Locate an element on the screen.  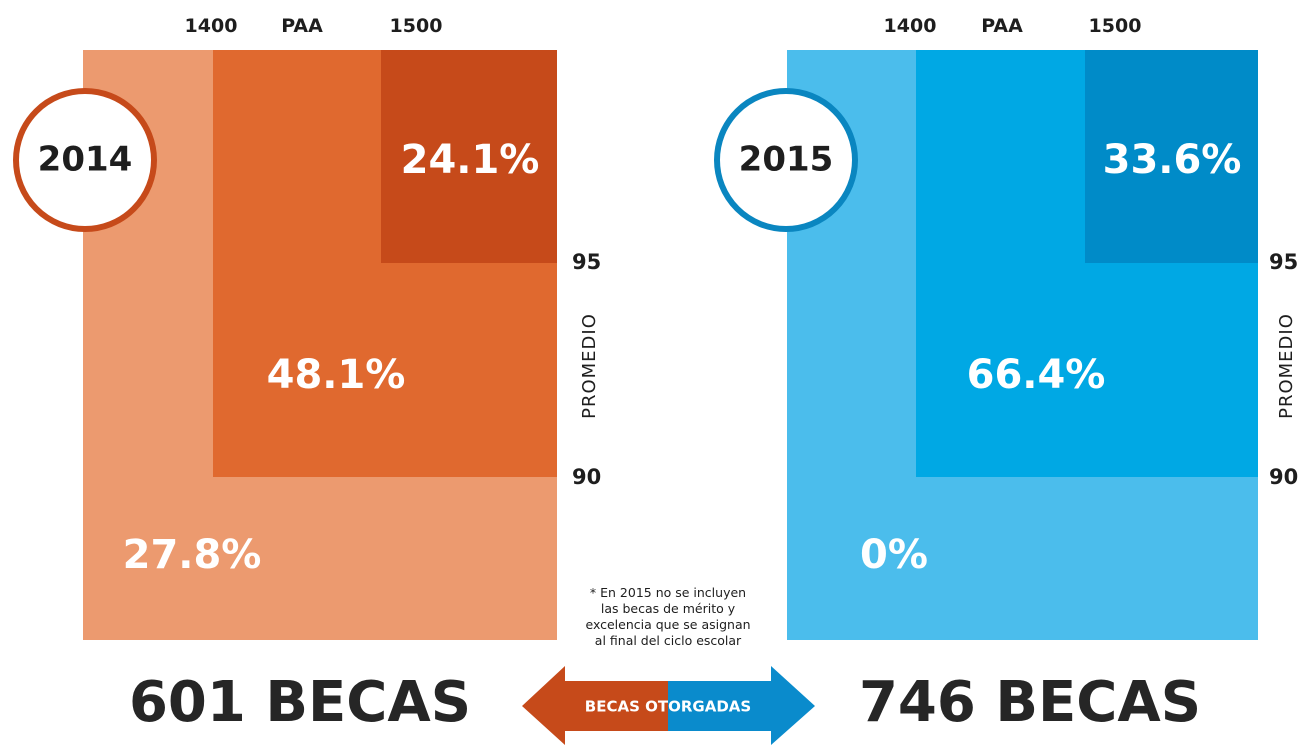
percent-top: 33.6% is located at coordinates (1172, 160).